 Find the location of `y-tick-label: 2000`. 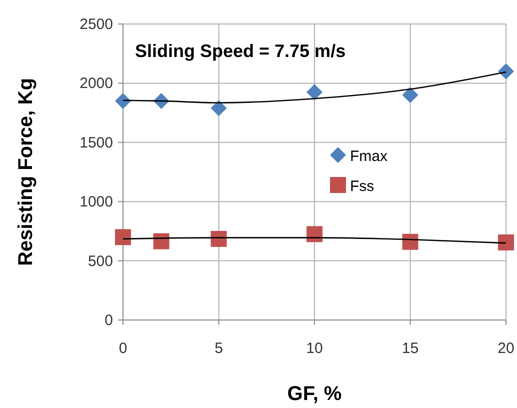

y-tick-label: 2000 is located at coordinates (96, 83).